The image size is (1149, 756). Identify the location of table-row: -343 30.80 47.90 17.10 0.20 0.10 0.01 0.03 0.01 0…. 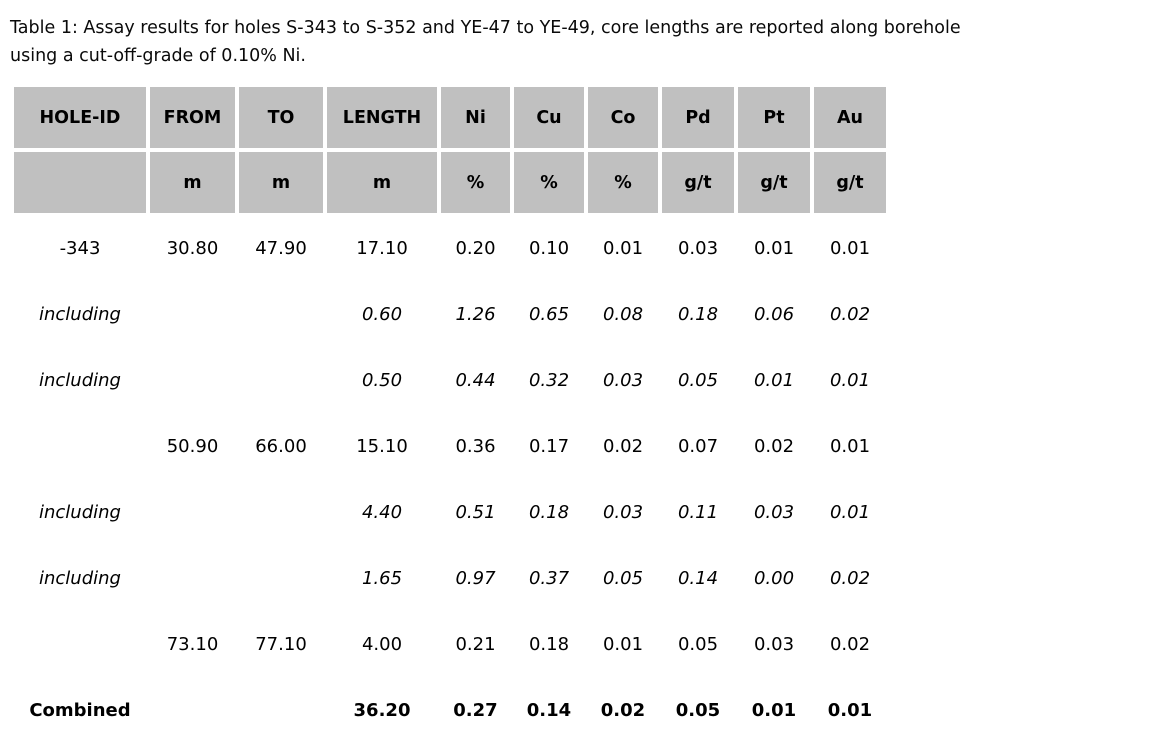
(450, 248).